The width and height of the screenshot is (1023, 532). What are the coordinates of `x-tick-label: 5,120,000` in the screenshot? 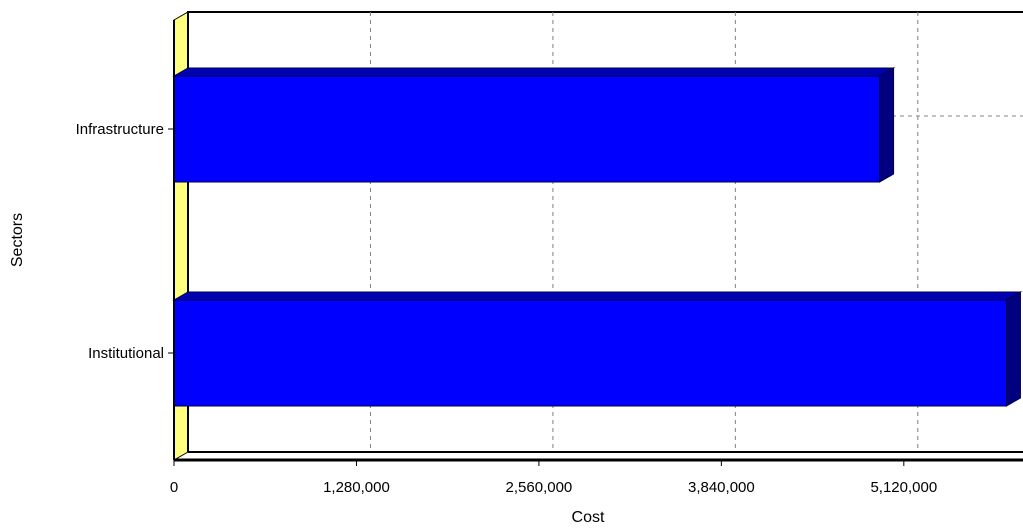 It's located at (903, 487).